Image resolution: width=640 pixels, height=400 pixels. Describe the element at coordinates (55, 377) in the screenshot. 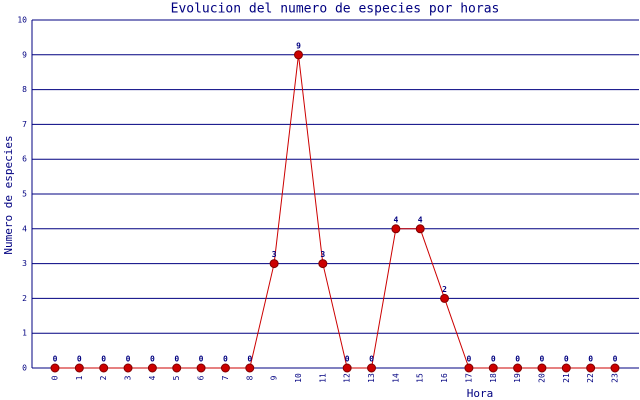

I see `x-tick-label: 0` at that location.